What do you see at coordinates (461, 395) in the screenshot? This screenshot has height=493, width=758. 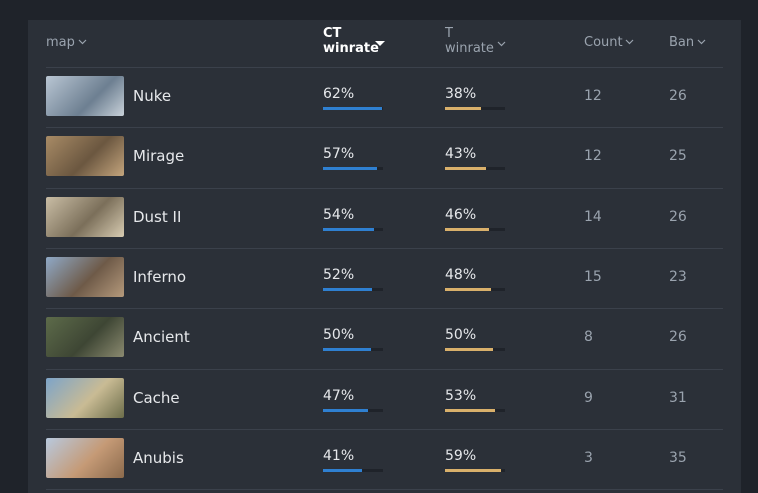 I see `t-winrate: 53%` at bounding box center [461, 395].